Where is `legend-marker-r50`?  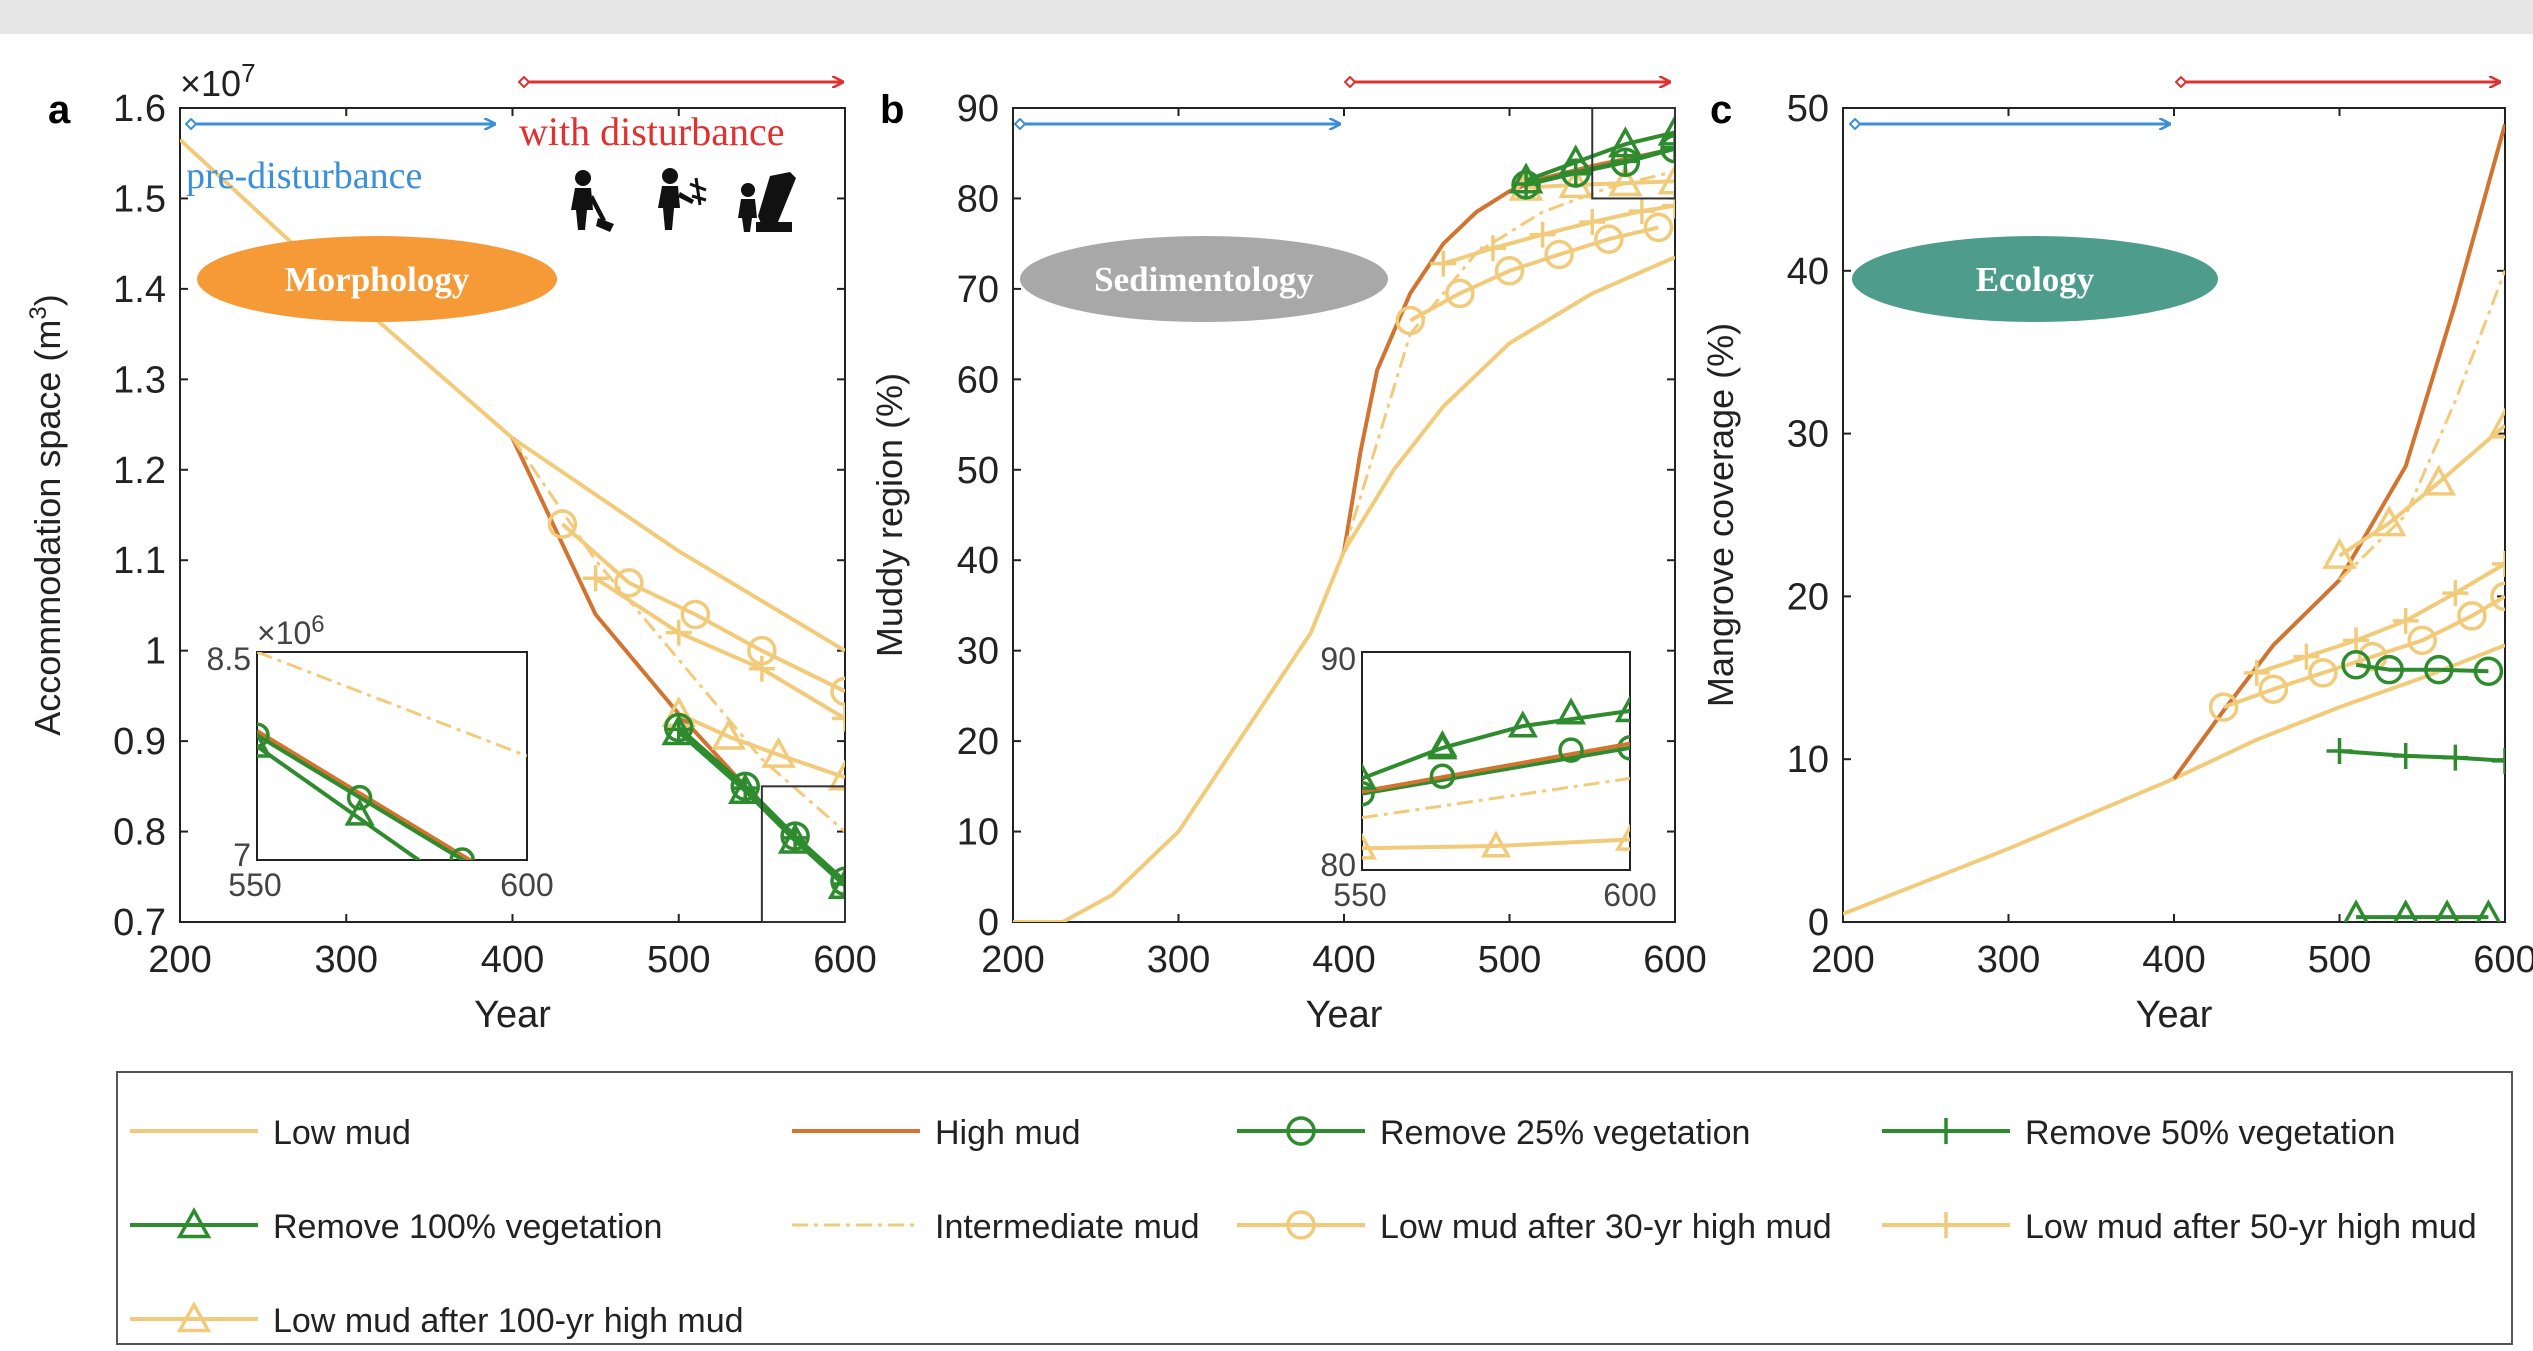
legend-marker-r50 is located at coordinates (1946, 1131).